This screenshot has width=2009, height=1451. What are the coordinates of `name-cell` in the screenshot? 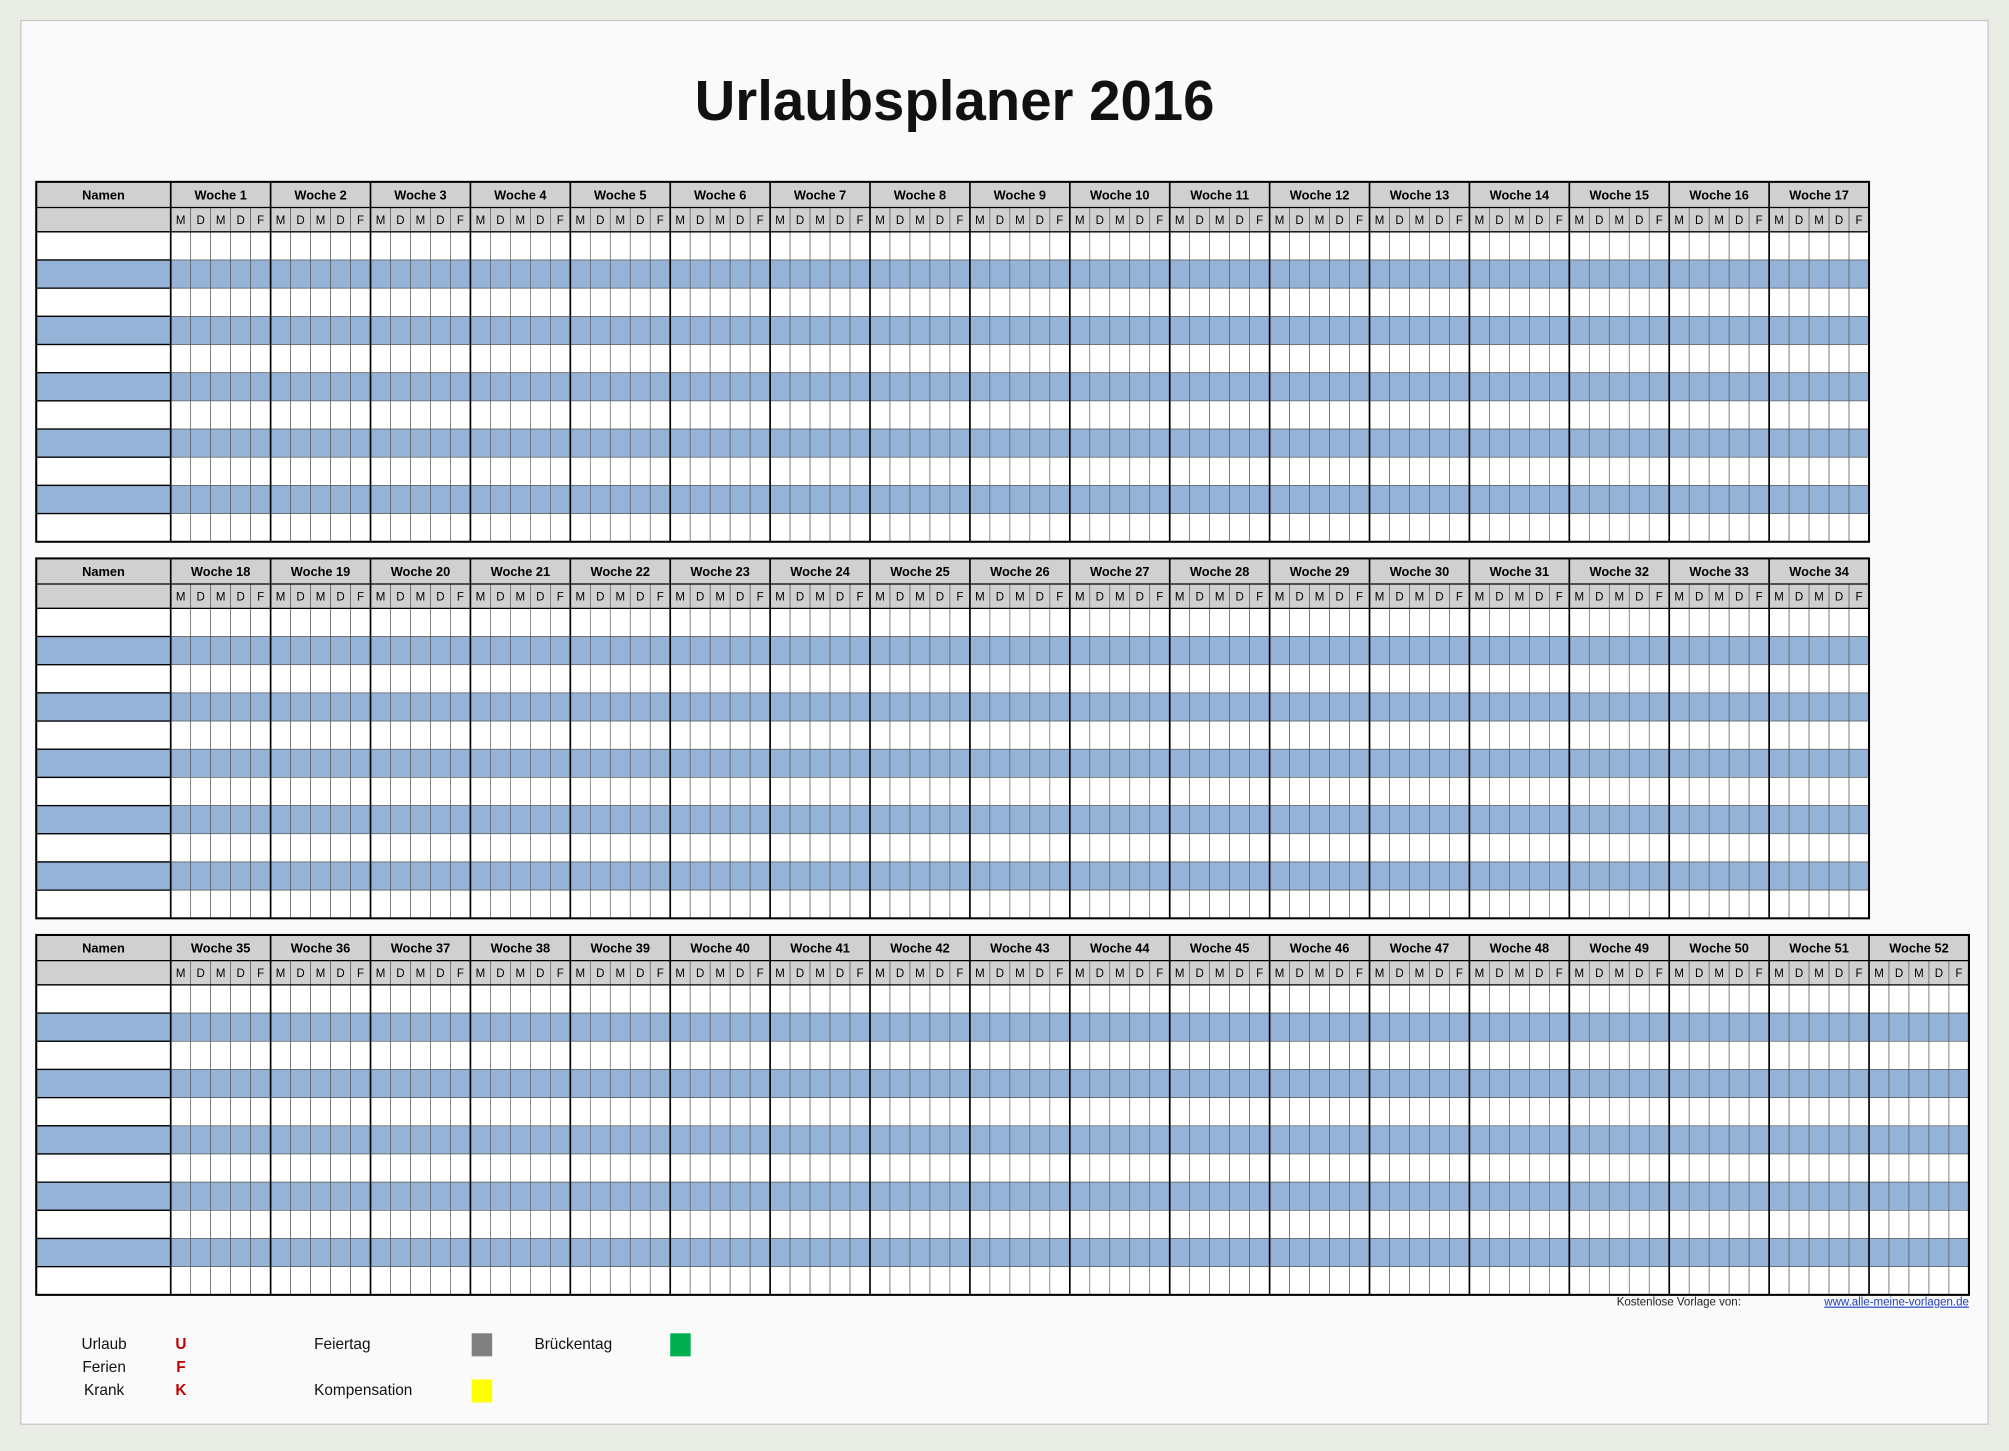 It's located at (103, 819).